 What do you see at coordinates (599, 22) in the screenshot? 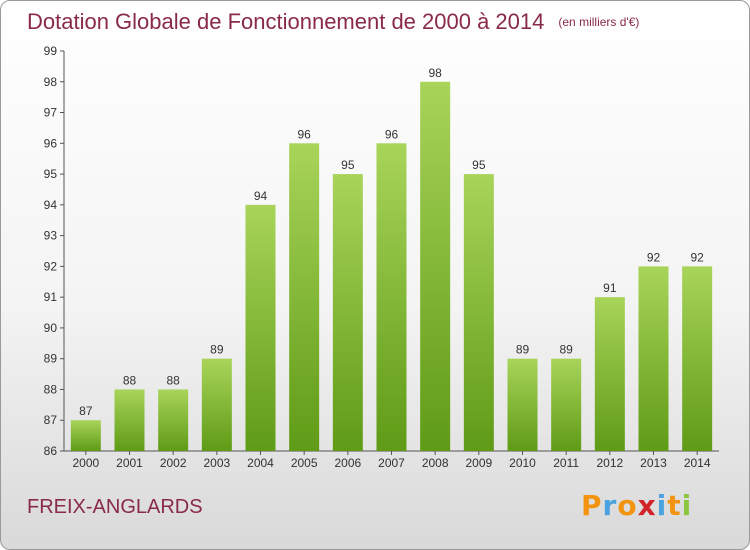
I see `unit-note: (en milliers d'€)` at bounding box center [599, 22].